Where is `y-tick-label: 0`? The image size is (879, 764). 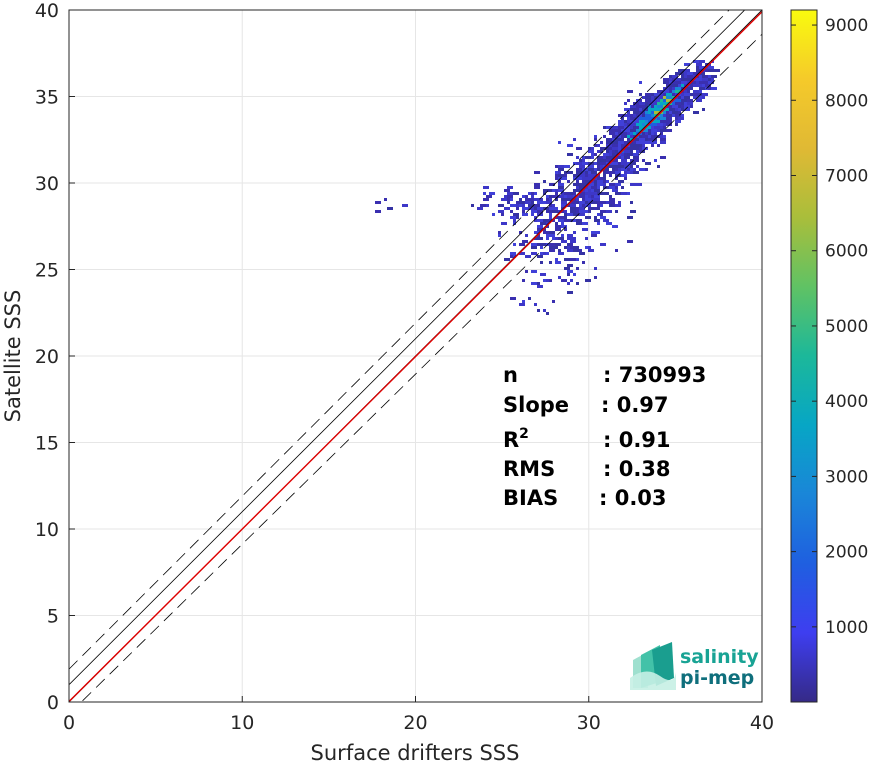 y-tick-label: 0 is located at coordinates (53, 703).